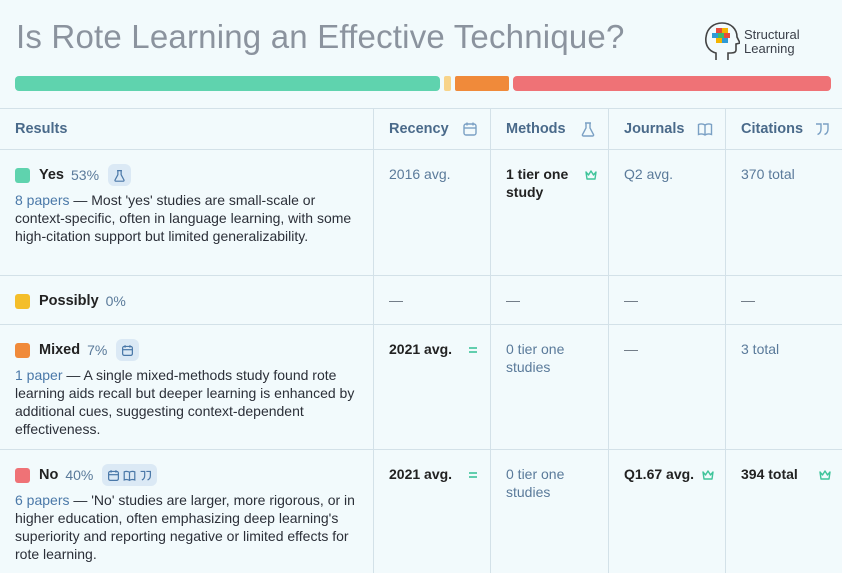  I want to click on methods-value-no: 0 tier one studies, so click(535, 483).